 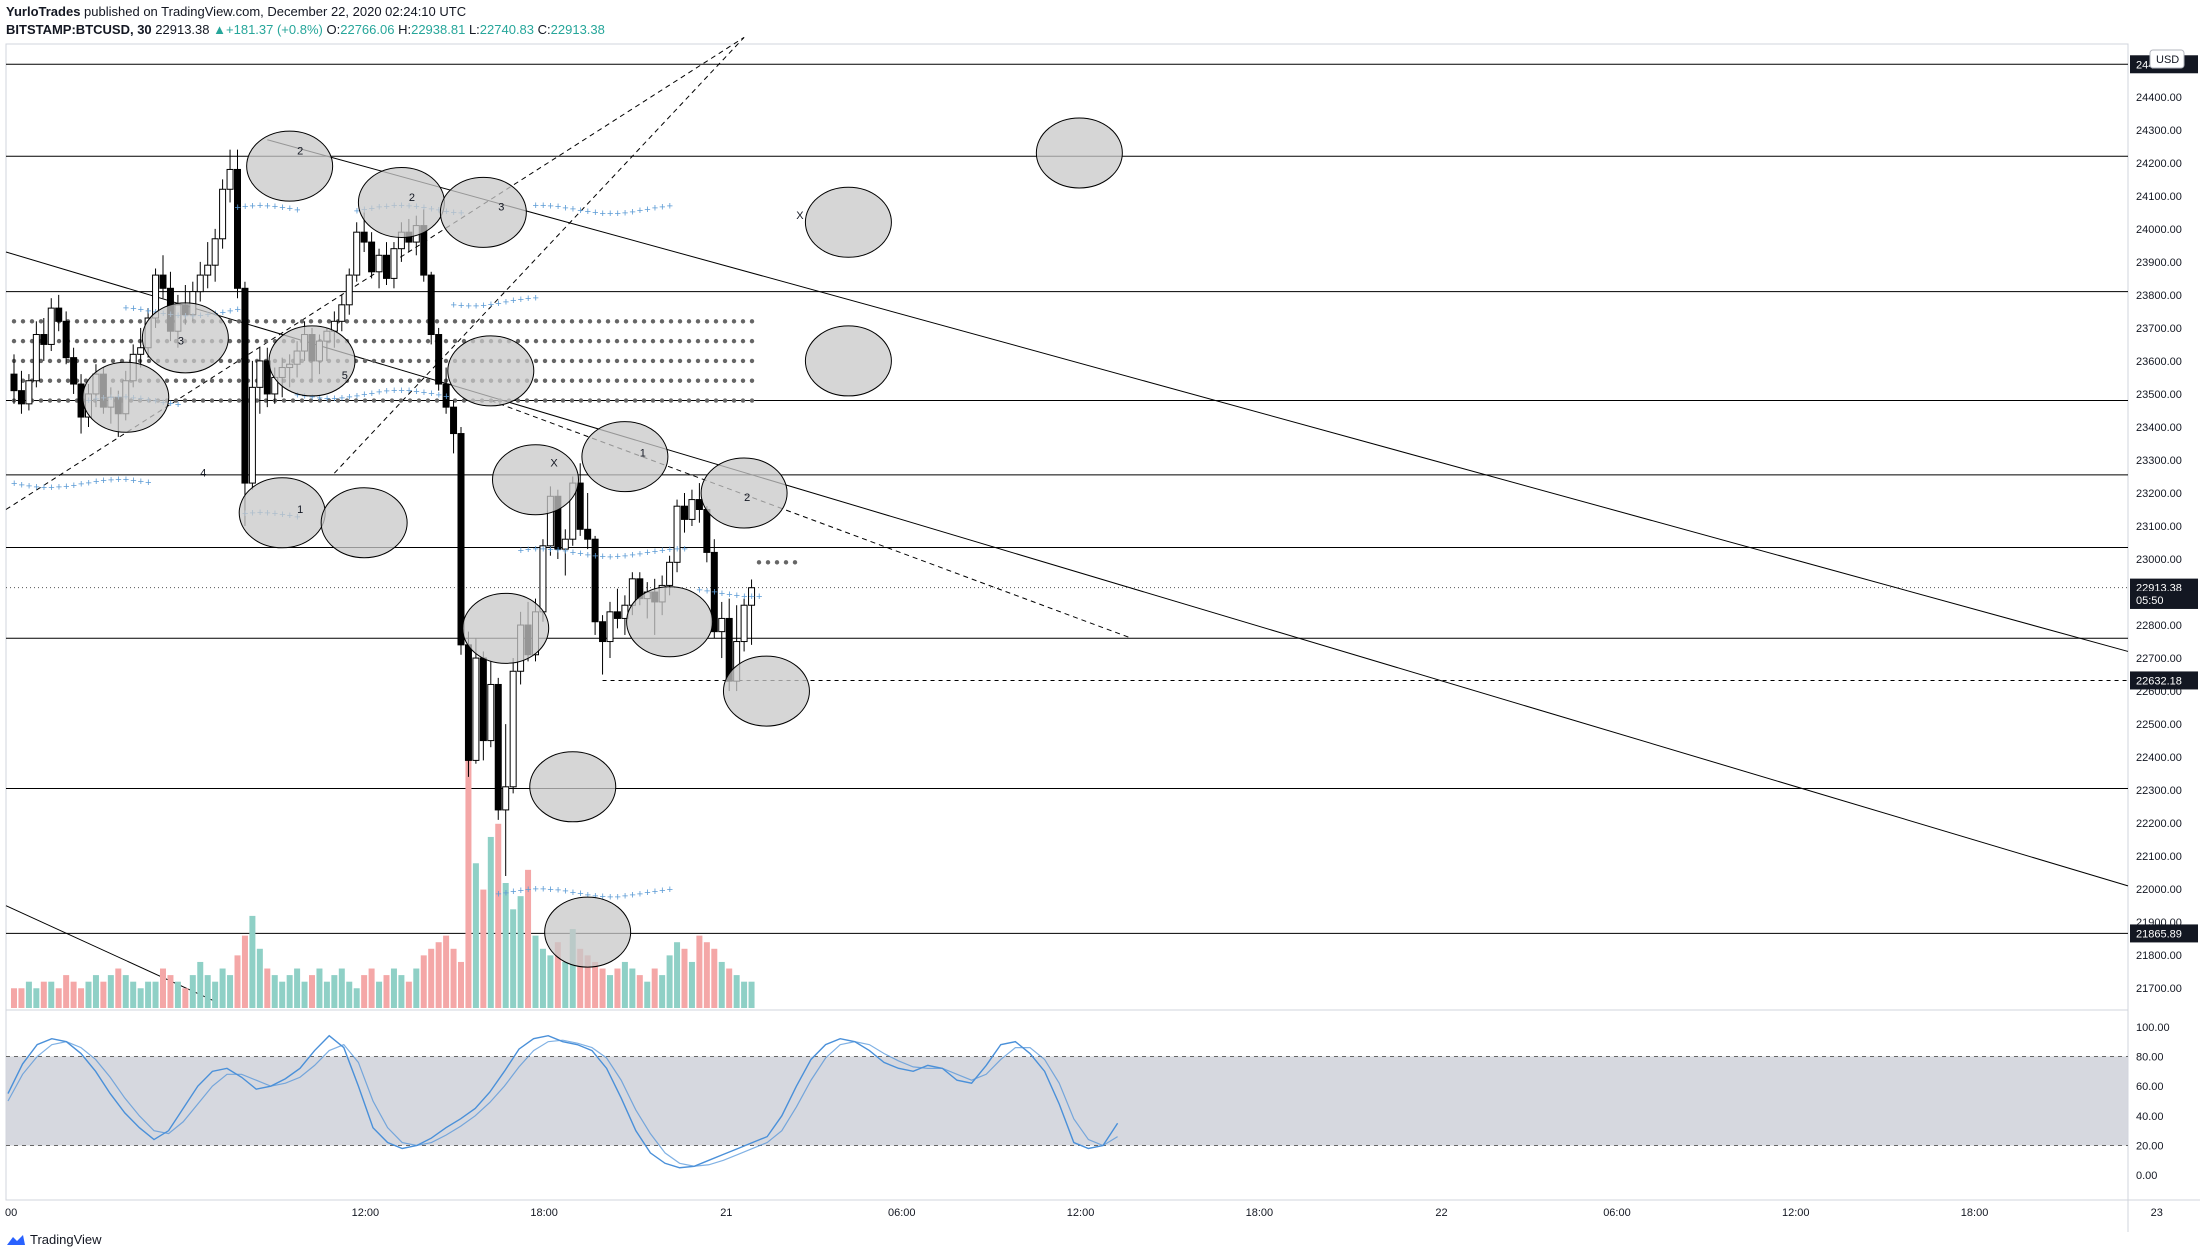 What do you see at coordinates (2159, 626) in the screenshot?
I see `price-tick-label: 22800.00` at bounding box center [2159, 626].